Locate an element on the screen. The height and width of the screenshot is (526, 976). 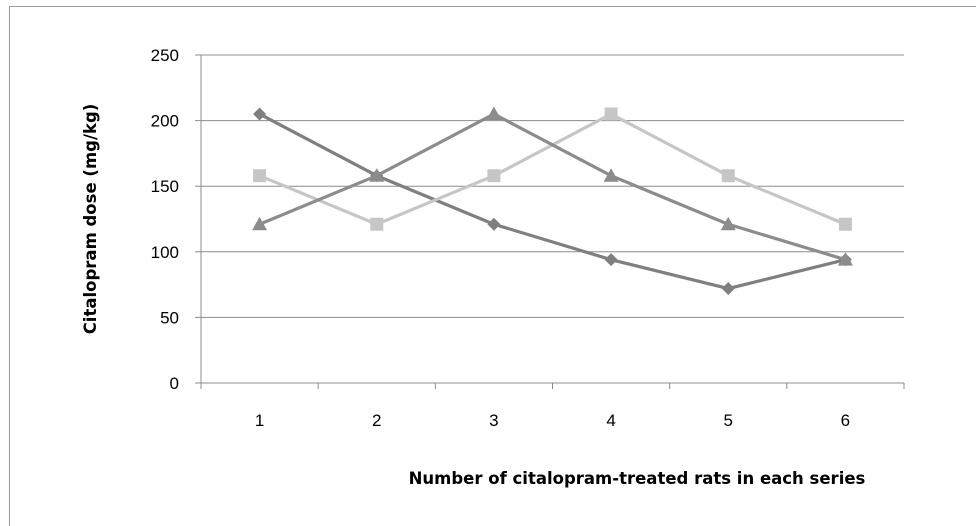
x-tick-label-6: 6 is located at coordinates (845, 420).